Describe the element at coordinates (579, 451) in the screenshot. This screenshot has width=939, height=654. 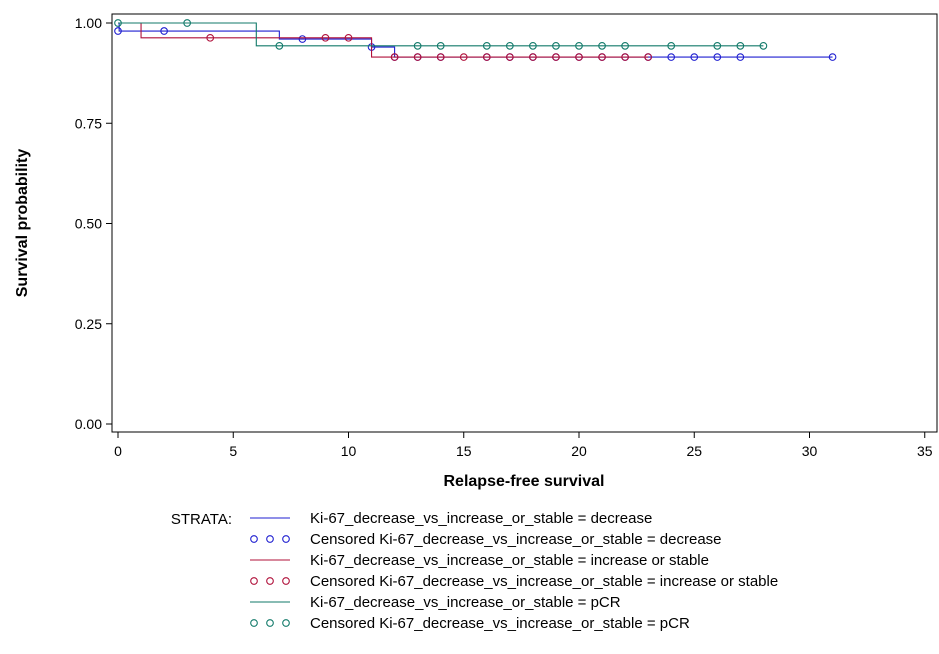
I see `x-tick-label: 20` at that location.